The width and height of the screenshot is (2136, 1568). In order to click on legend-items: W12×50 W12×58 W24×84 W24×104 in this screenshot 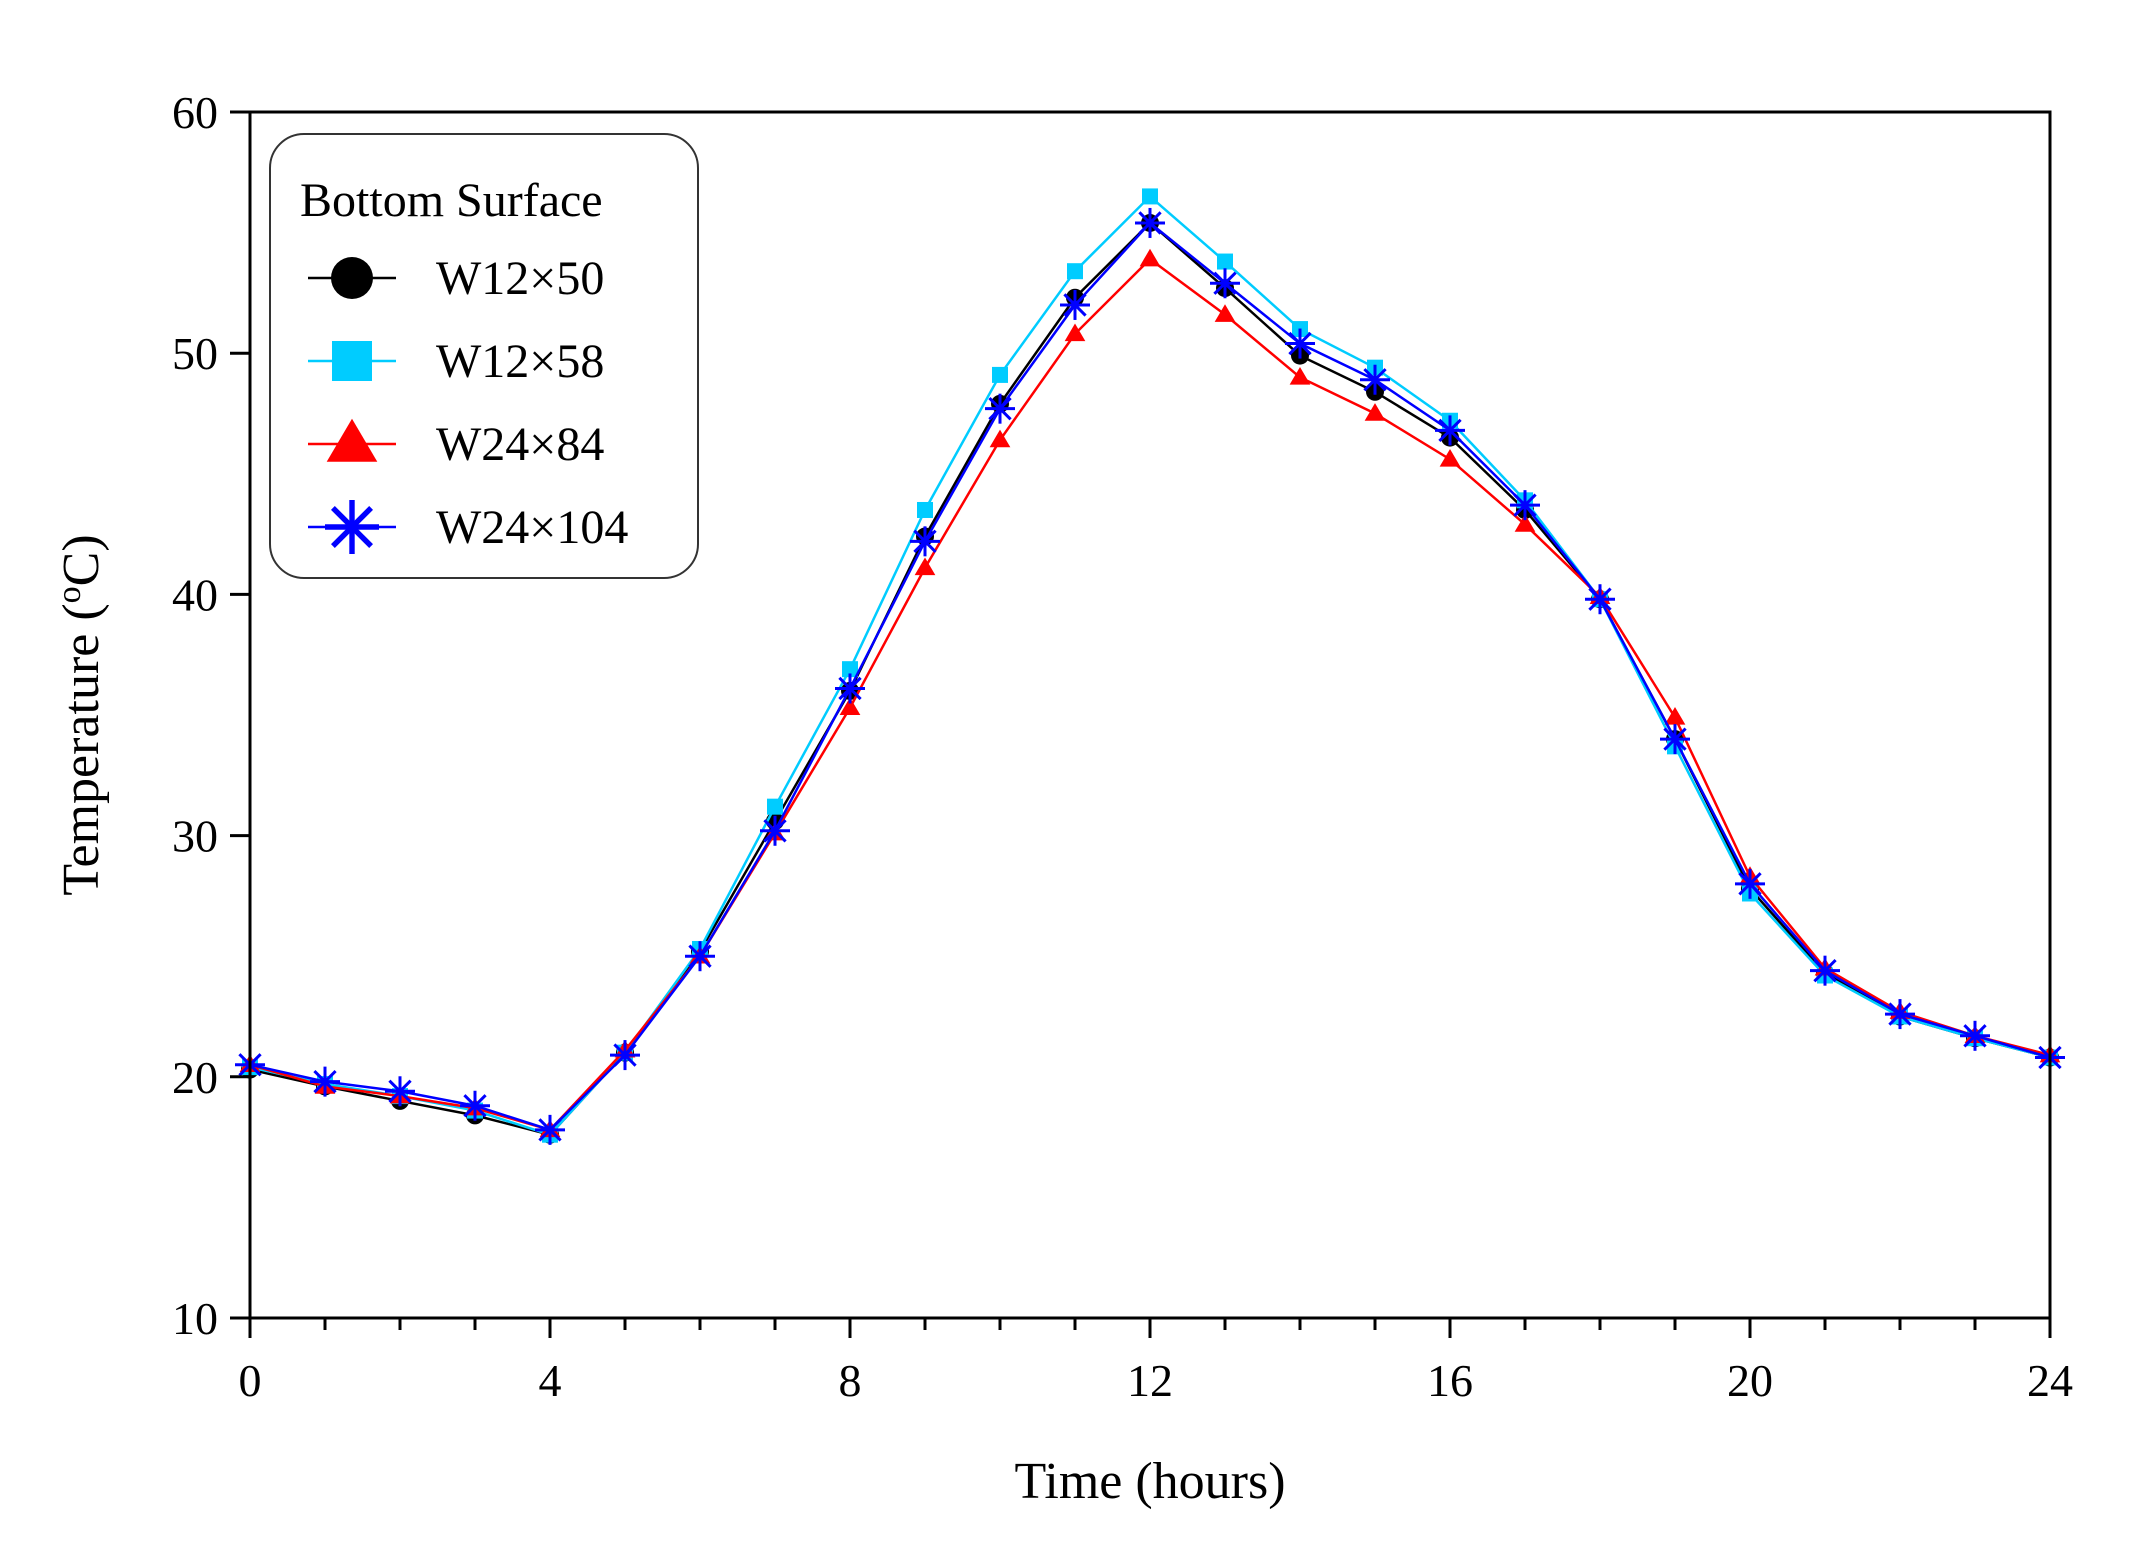, I will do `click(468, 403)`.